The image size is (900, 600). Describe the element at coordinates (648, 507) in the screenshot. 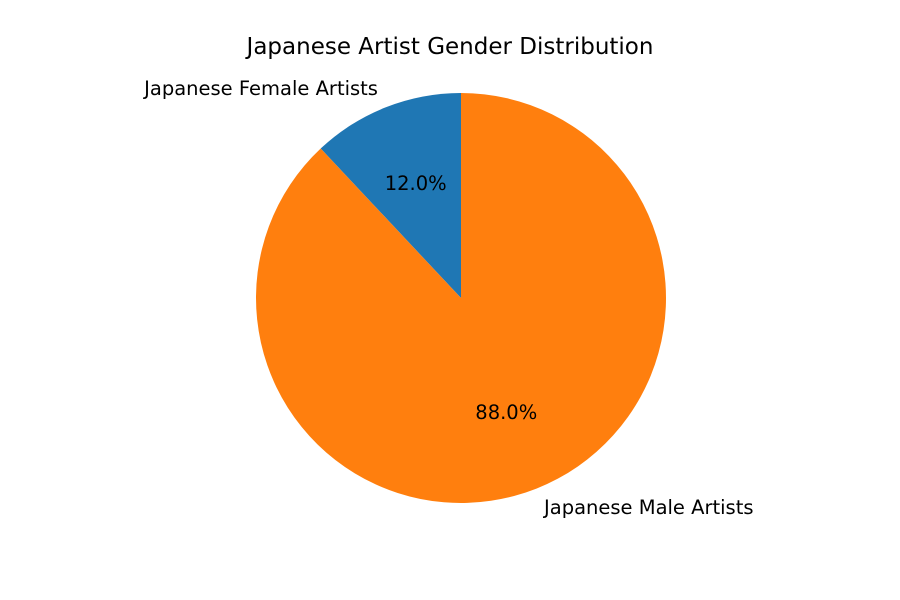

I see `pie-category-label-japanese-male-artists: Japanese Male Artists` at that location.